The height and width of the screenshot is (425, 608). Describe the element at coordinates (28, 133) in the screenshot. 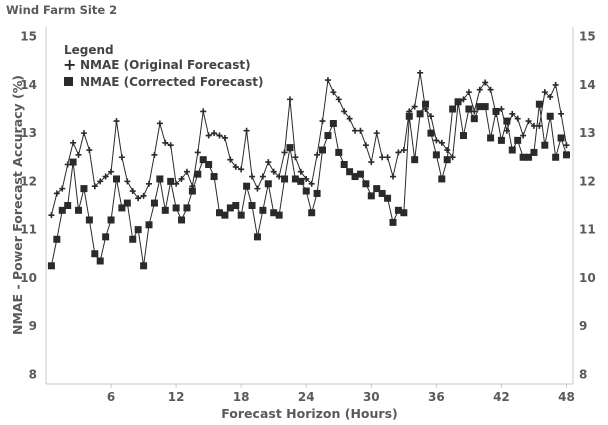

I see `y-tick-label-left: 13` at that location.